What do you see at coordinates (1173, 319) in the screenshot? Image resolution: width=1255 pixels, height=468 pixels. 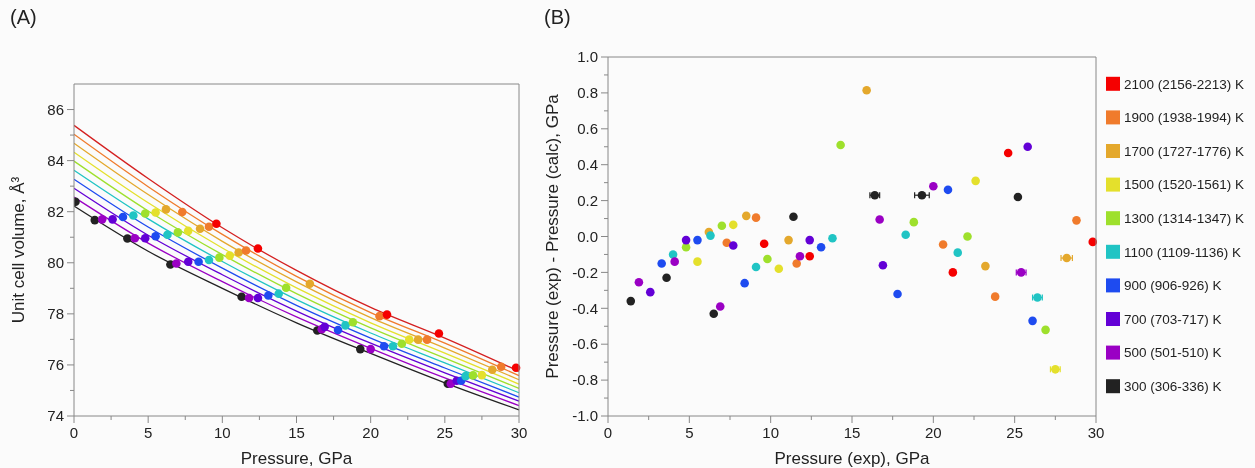 I see `legend-label: 700 (703-717) K` at bounding box center [1173, 319].